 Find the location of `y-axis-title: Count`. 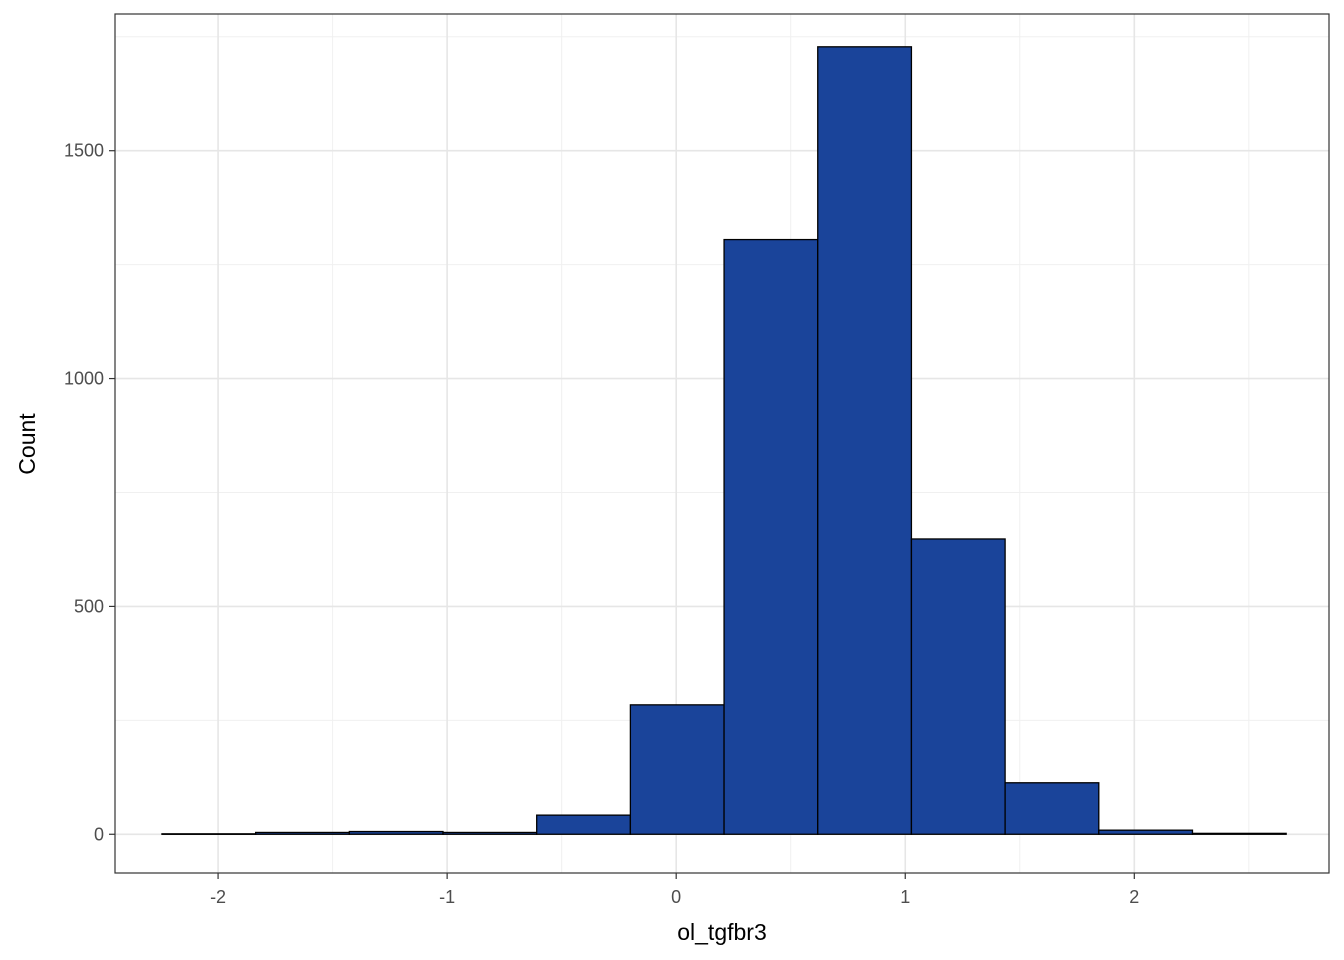

y-axis-title: Count is located at coordinates (27, 444).